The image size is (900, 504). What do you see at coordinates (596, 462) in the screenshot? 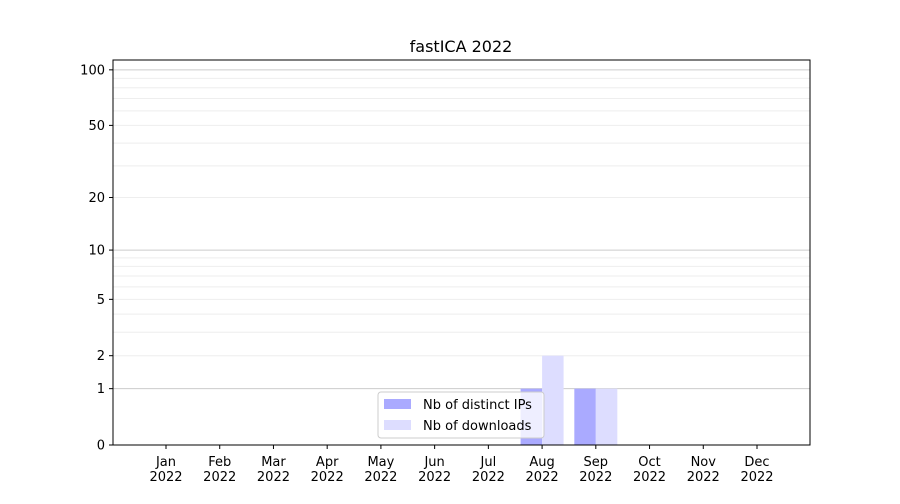
I see `x-tick-label: Sep` at bounding box center [596, 462].